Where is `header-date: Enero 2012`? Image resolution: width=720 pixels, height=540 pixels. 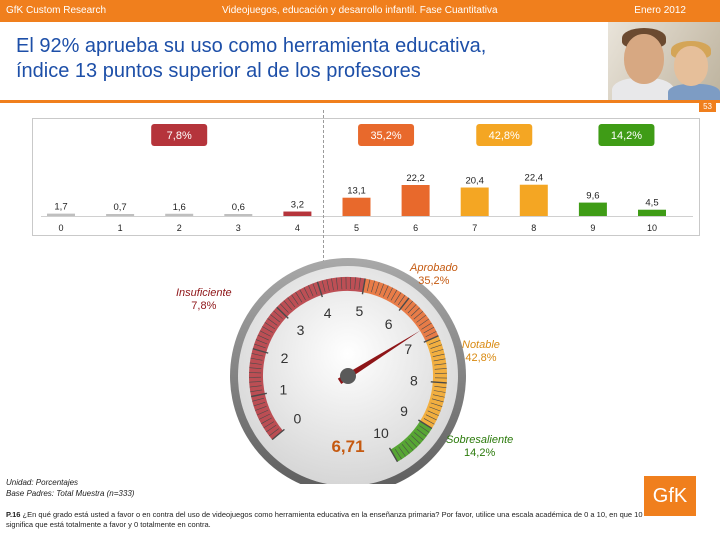
header-date: Enero 2012 is located at coordinates (660, 10).